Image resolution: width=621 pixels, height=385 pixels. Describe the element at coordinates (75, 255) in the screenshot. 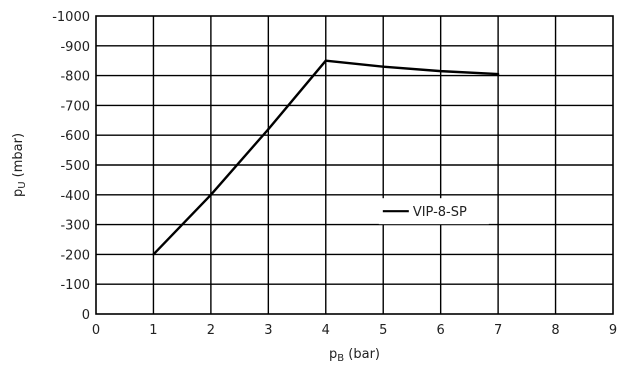

I see `y-tick-label: -200` at that location.